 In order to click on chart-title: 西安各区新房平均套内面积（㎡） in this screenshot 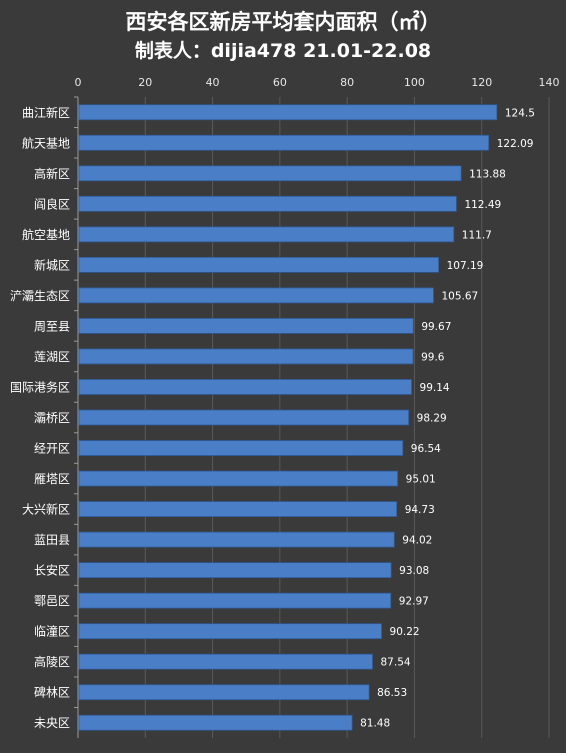, I will do `click(283, 21)`.